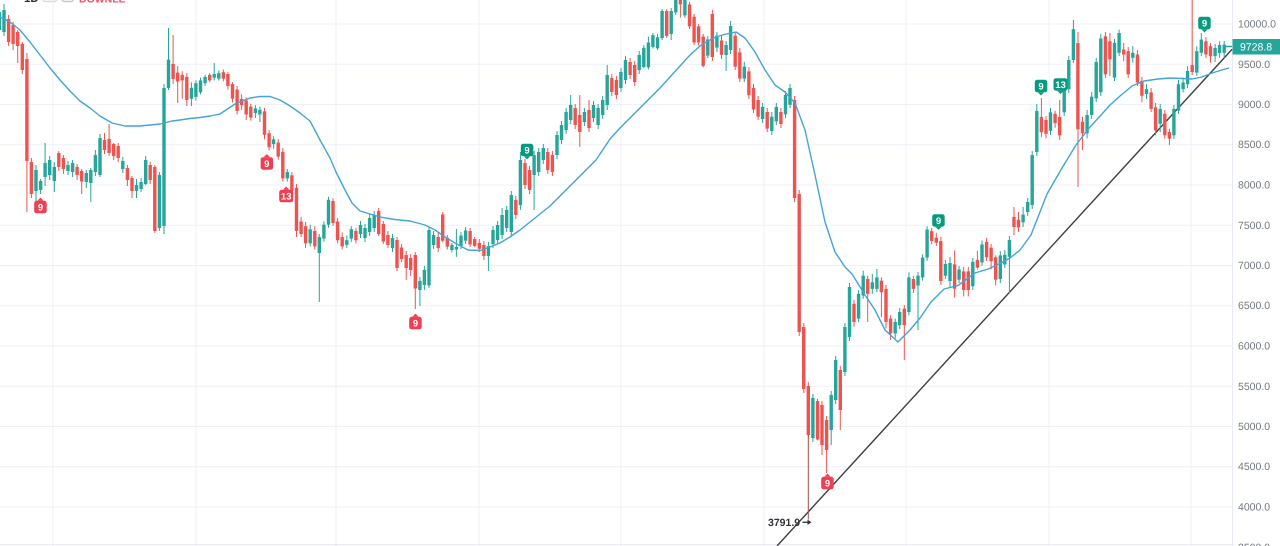 Image resolution: width=1280 pixels, height=546 pixels. What do you see at coordinates (1254, 427) in the screenshot?
I see `svg-text: 5000.0` at bounding box center [1254, 427].